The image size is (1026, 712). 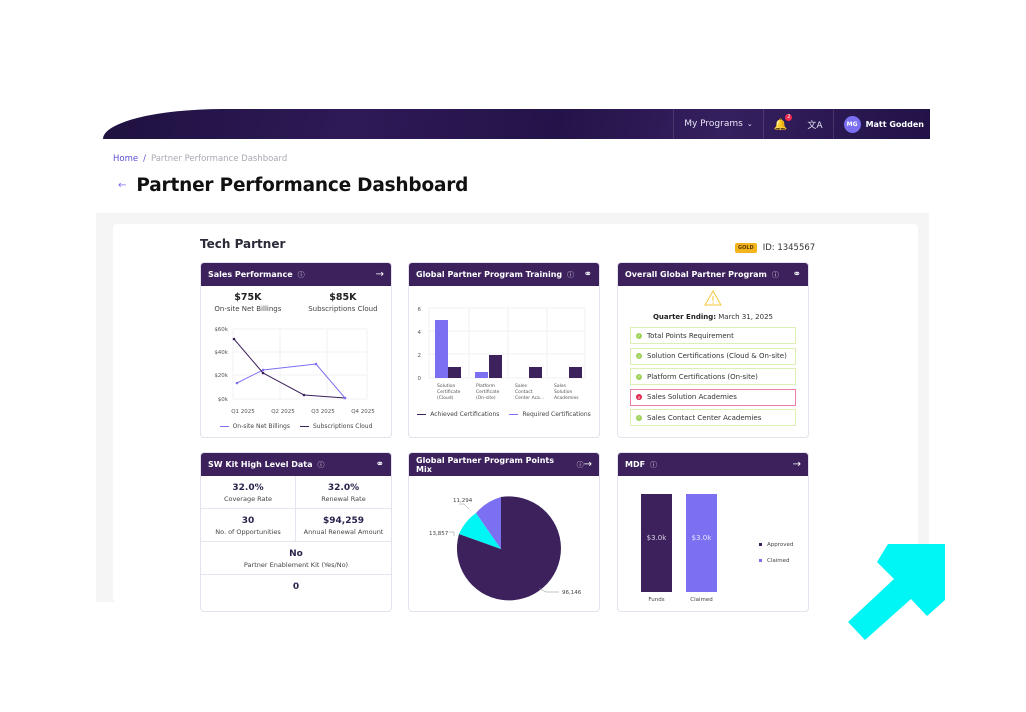 I want to click on points-pie-chart: 11,294 13,857 96,146, so click(x=505, y=548).